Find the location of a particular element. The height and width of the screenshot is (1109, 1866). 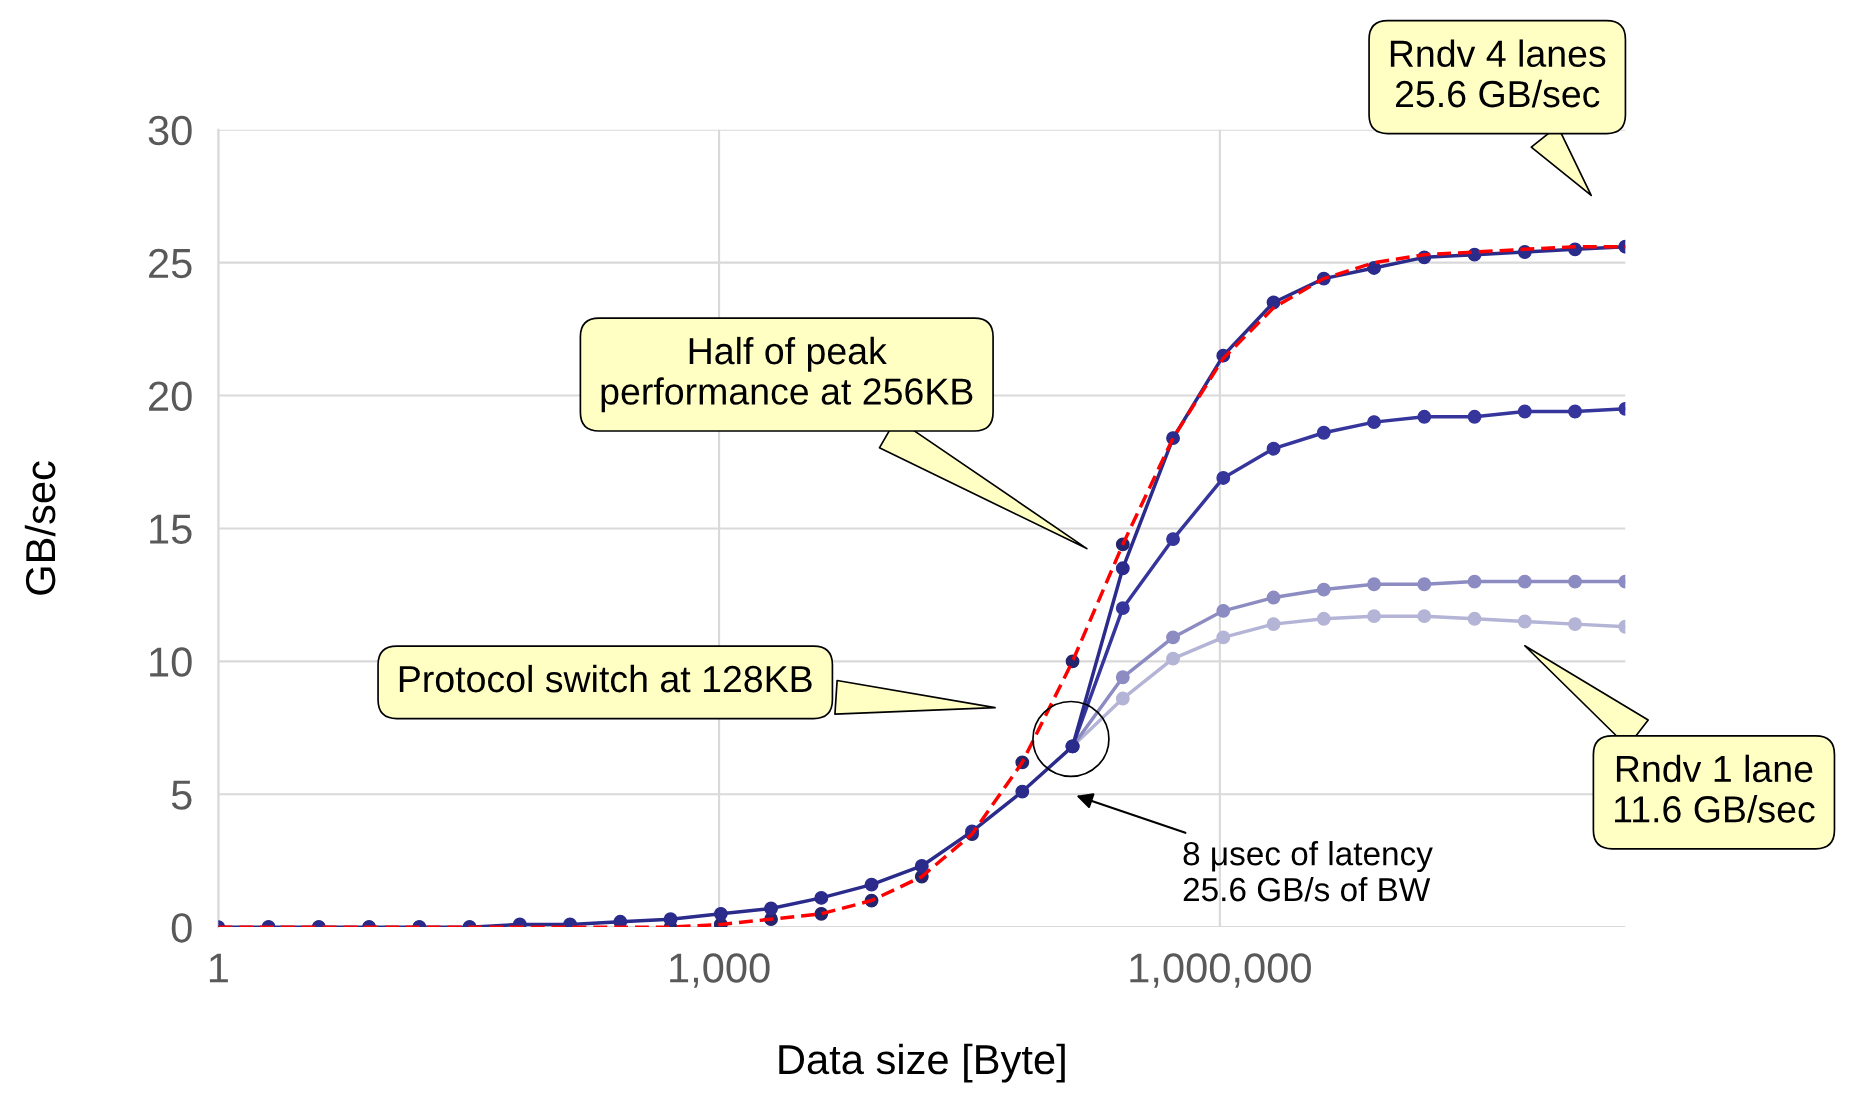

y-tick-label: 0 is located at coordinates (181, 928).